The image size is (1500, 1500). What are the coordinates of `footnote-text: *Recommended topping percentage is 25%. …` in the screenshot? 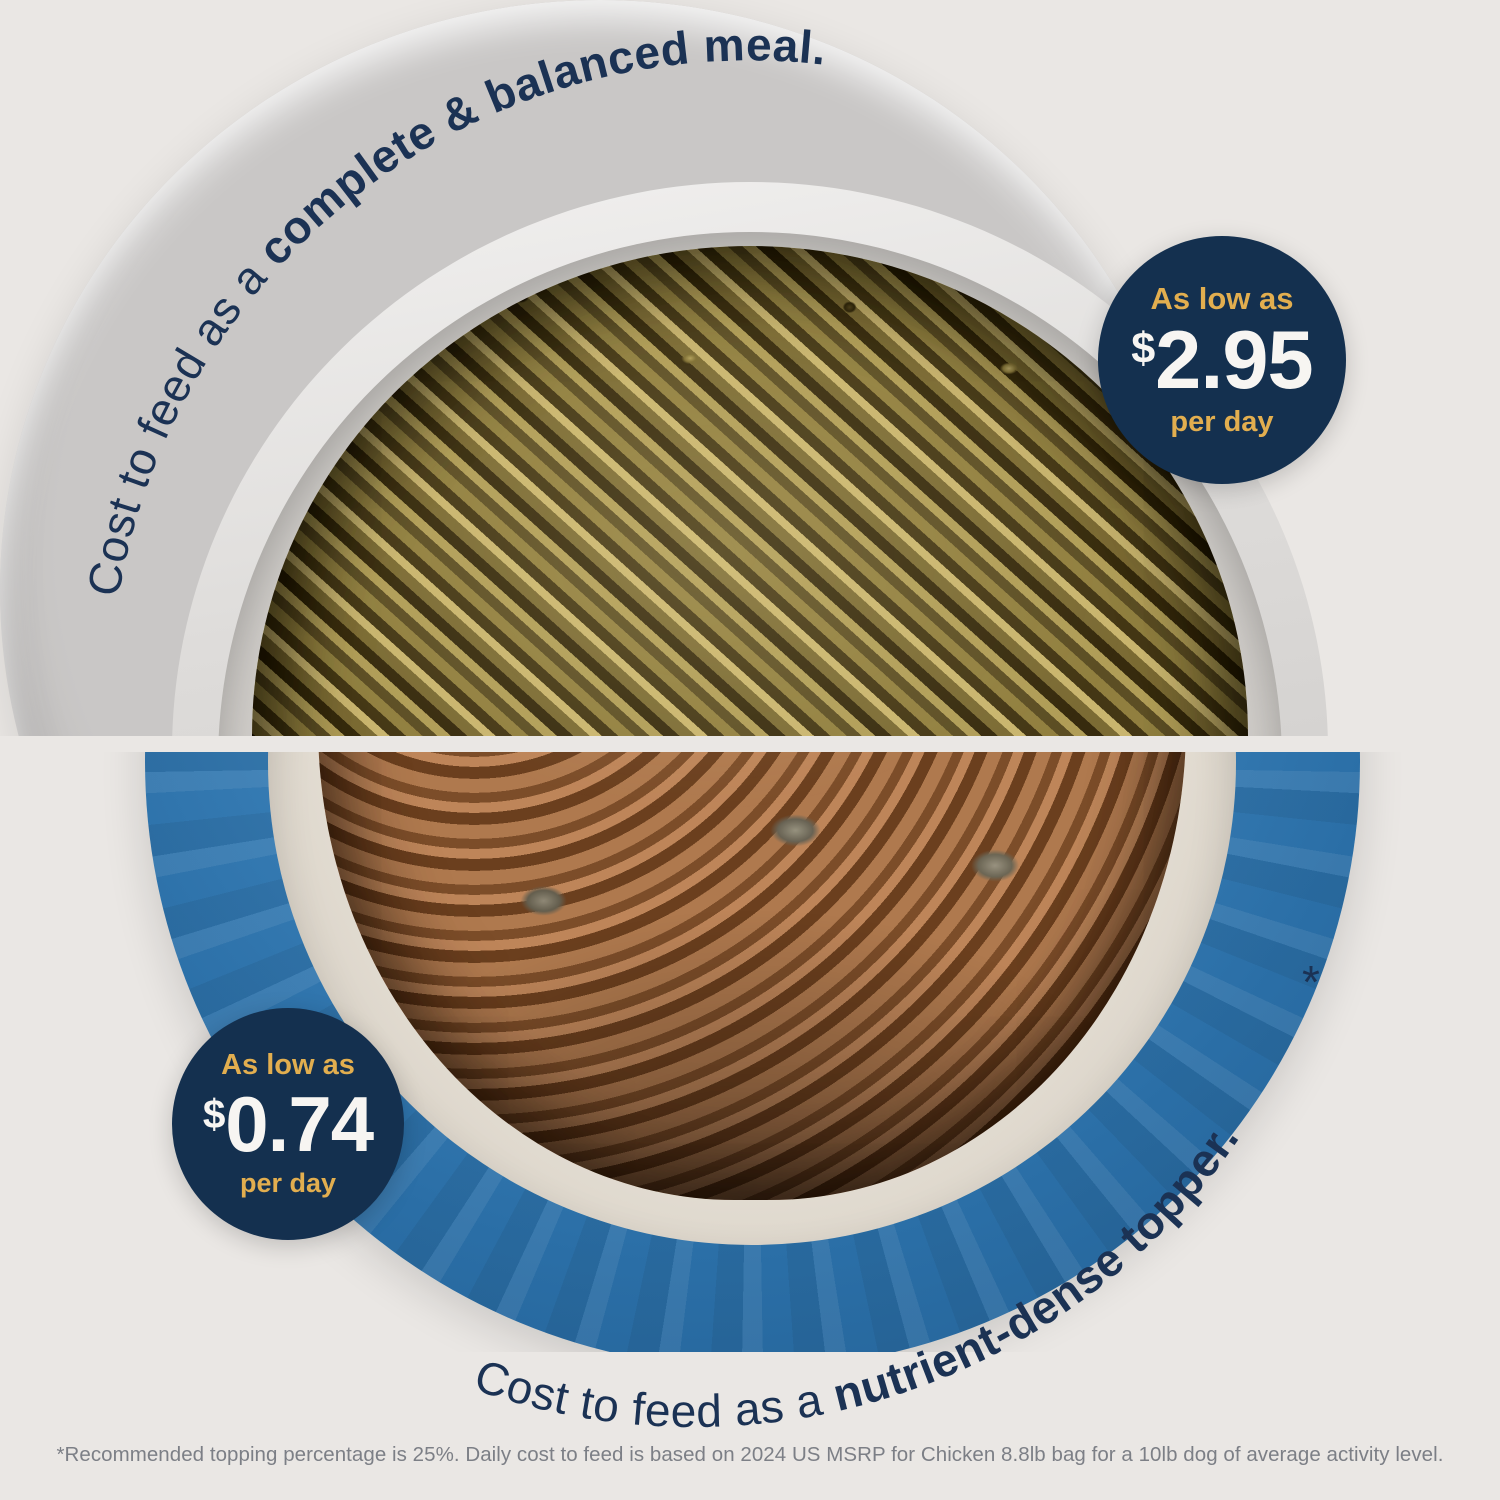 It's located at (750, 1454).